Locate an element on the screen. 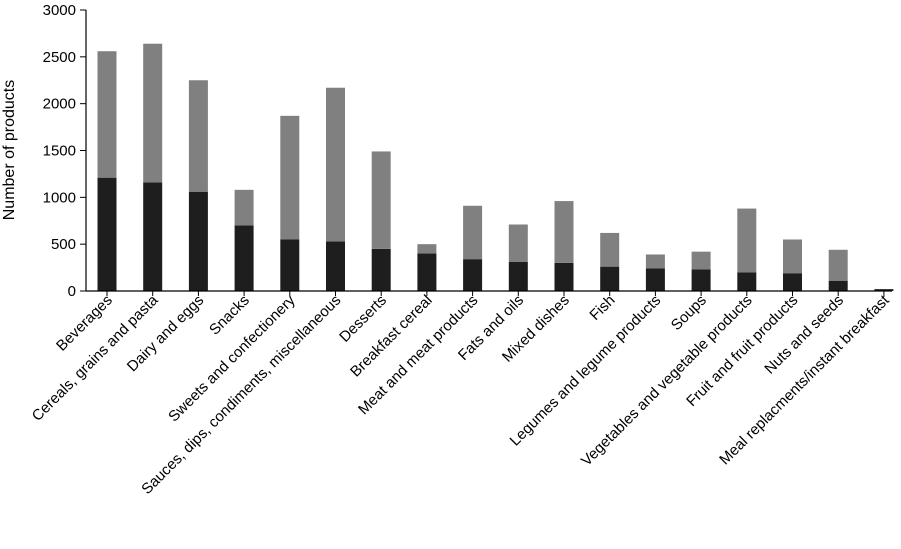  x-category-label: Legumes and legume products is located at coordinates (586, 371).